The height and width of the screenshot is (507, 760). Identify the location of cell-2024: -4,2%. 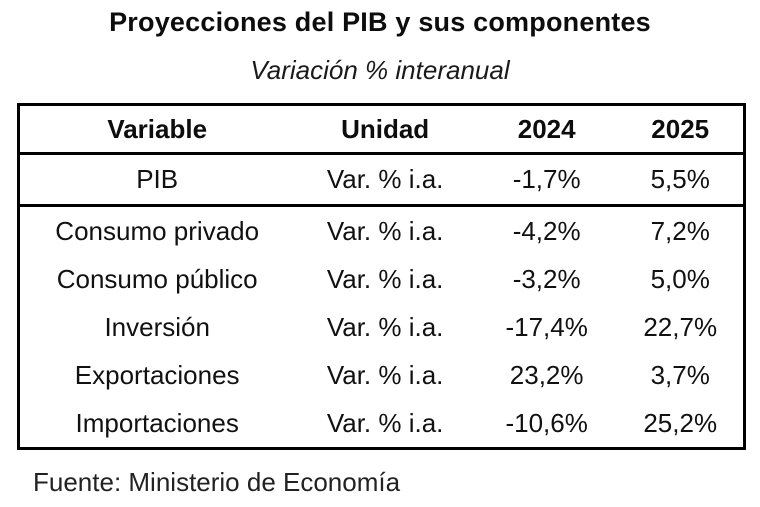
(546, 230).